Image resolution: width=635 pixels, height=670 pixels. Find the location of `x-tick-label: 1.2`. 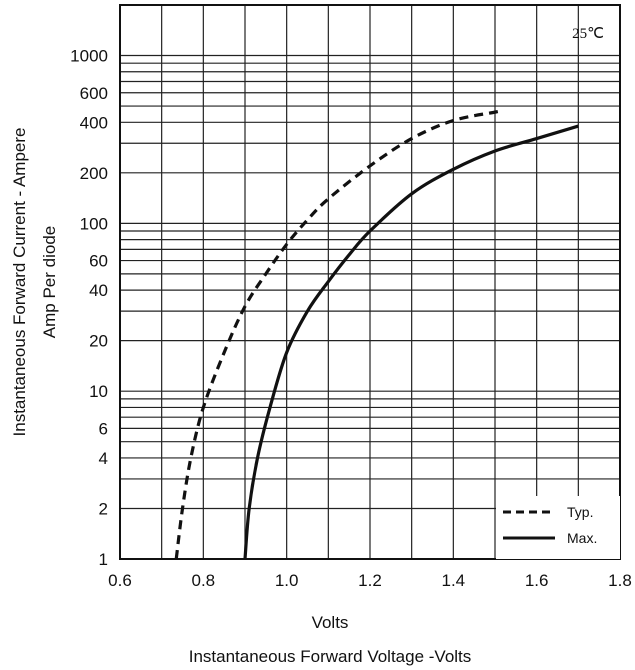

x-tick-label: 1.2 is located at coordinates (370, 580).